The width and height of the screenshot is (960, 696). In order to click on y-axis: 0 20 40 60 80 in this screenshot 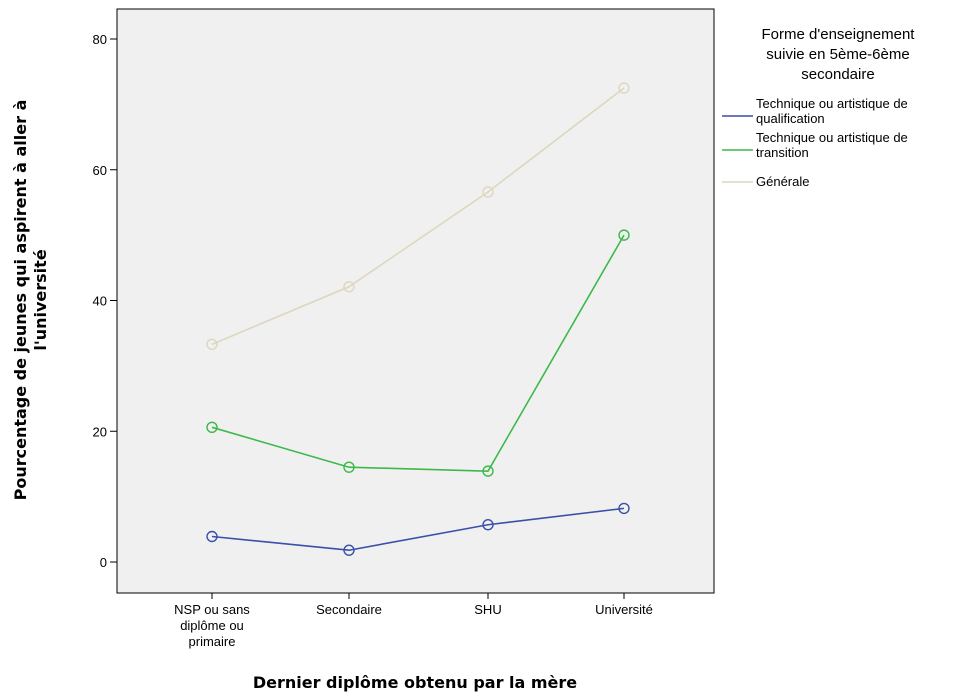, I will do `click(105, 301)`.